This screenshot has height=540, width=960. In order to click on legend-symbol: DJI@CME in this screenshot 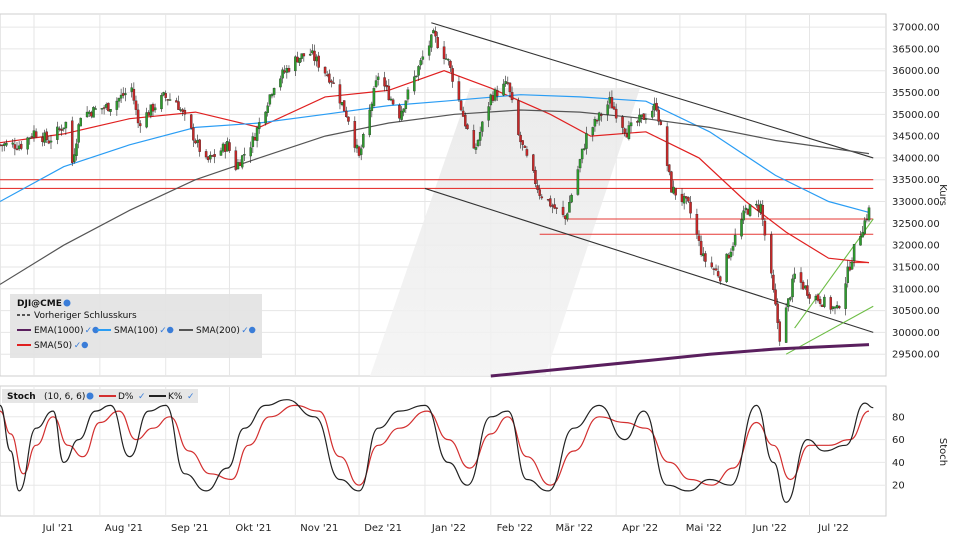, I will do `click(39, 304)`.